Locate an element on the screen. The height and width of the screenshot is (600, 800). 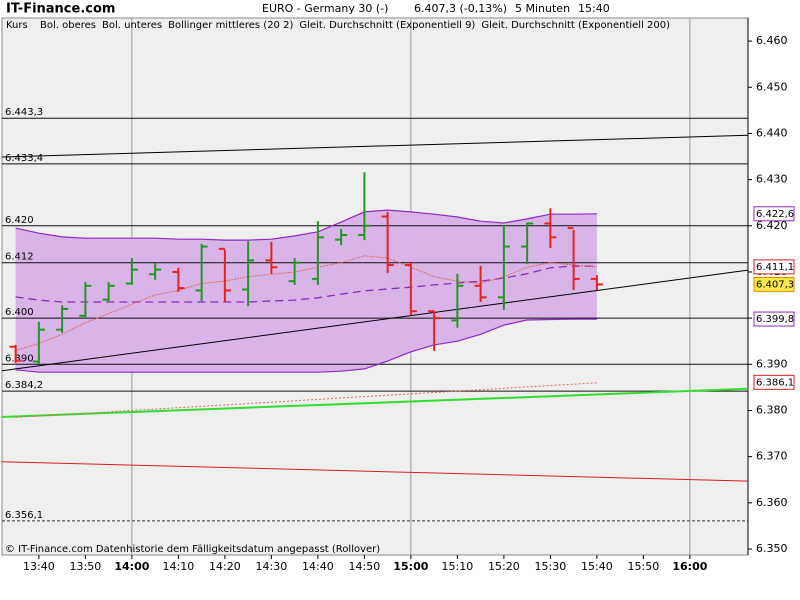
ema-200-line is located at coordinates (306, 400).